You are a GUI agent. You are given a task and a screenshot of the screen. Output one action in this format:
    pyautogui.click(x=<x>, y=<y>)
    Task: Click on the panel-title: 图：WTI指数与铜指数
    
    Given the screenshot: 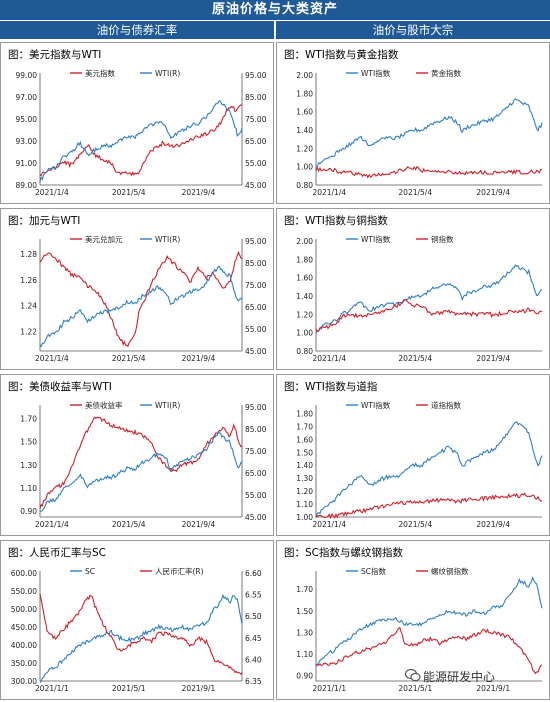 What is the action you would take?
    pyautogui.click(x=336, y=221)
    